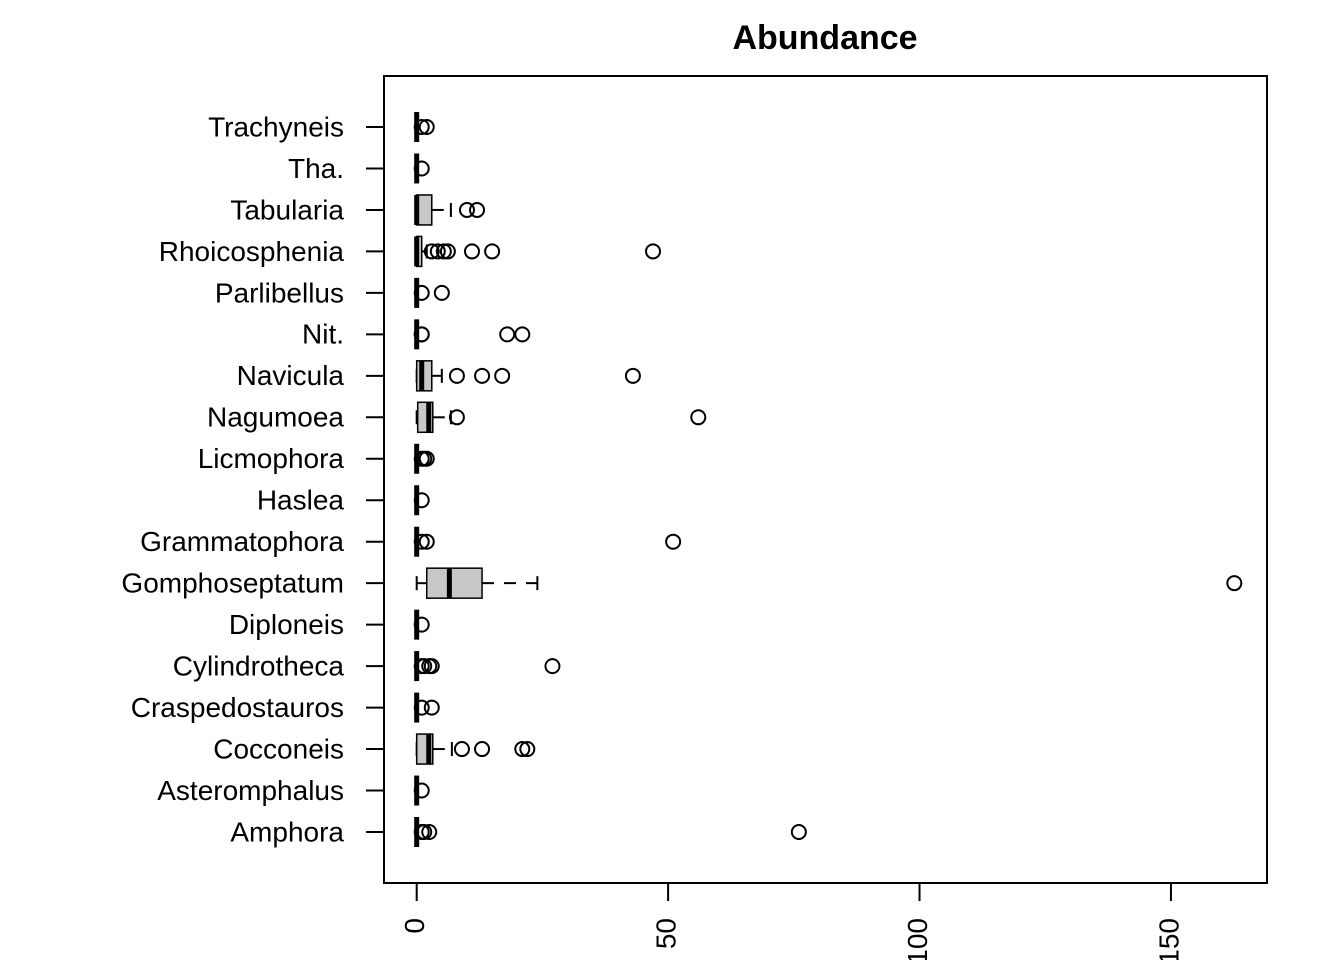  Describe the element at coordinates (275, 417) in the screenshot. I see `y-tick-label: Nagumoea` at that location.